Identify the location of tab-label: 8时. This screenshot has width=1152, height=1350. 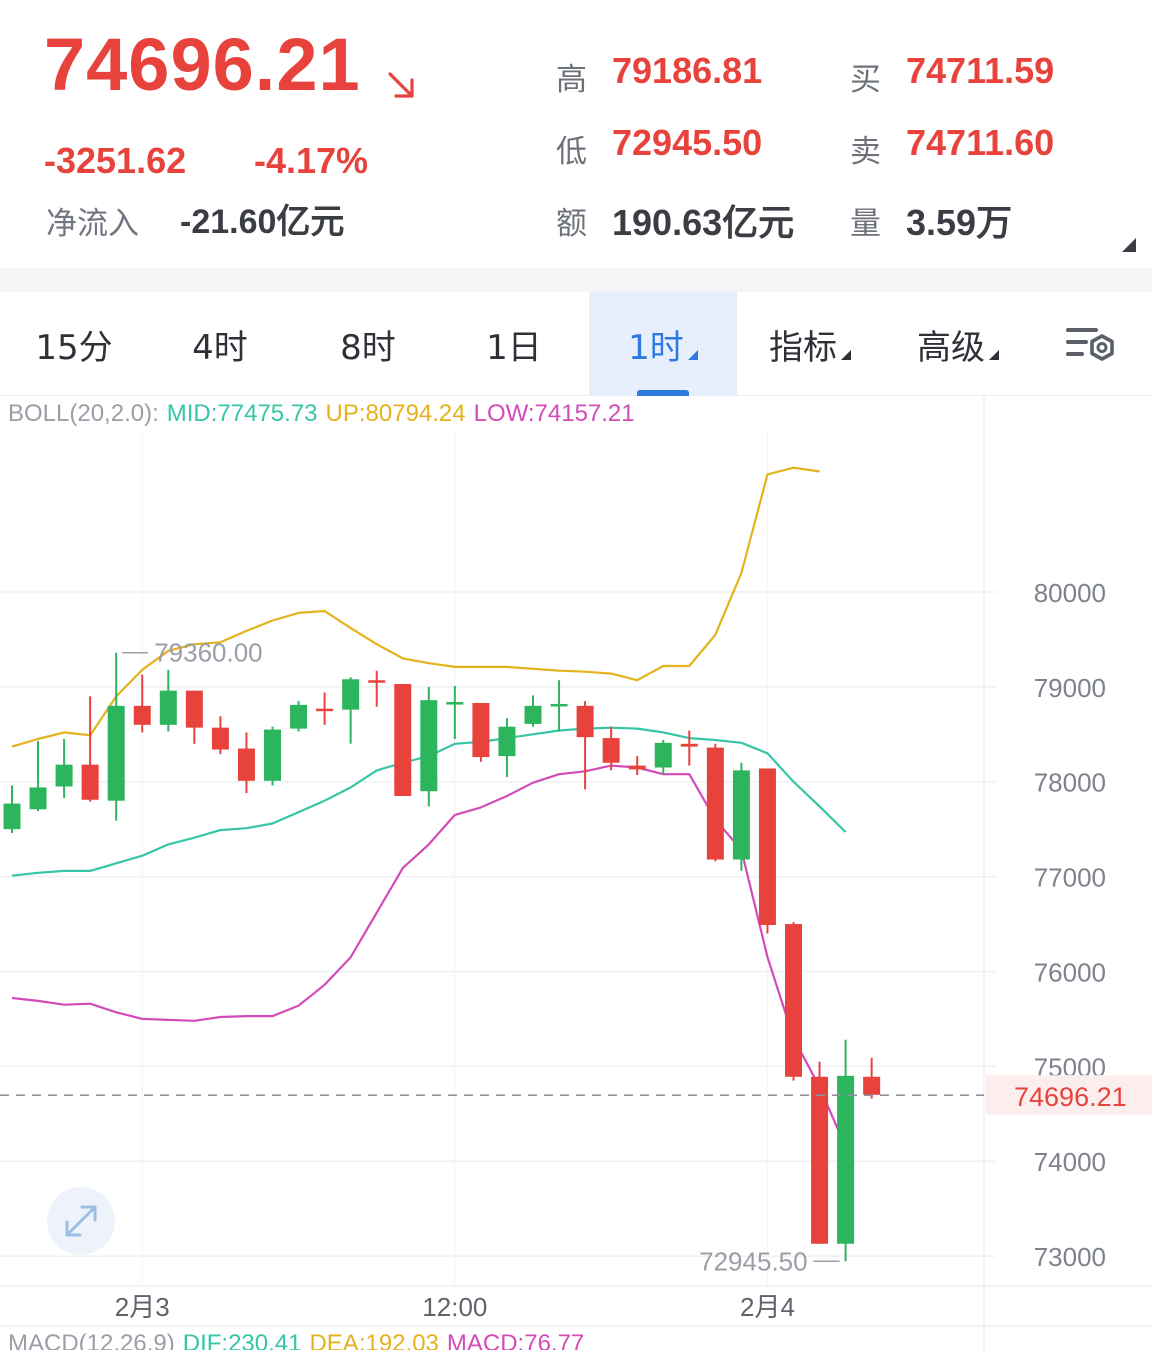
(368, 347).